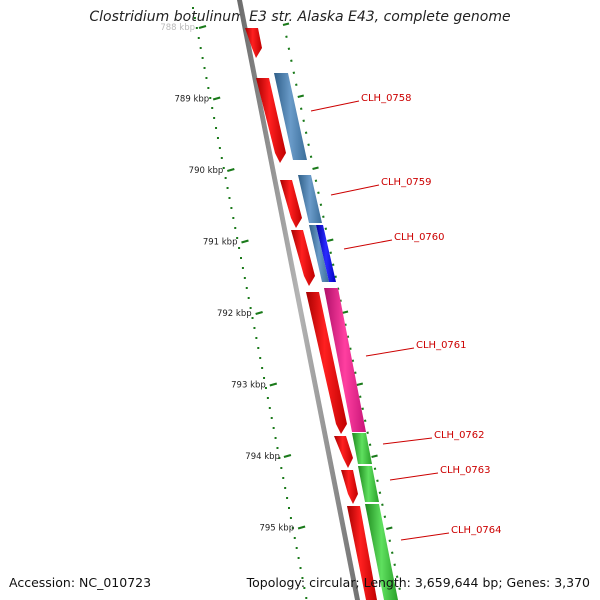  What do you see at coordinates (441, 345) in the screenshot?
I see `gene-label: CLH_0761` at bounding box center [441, 345].